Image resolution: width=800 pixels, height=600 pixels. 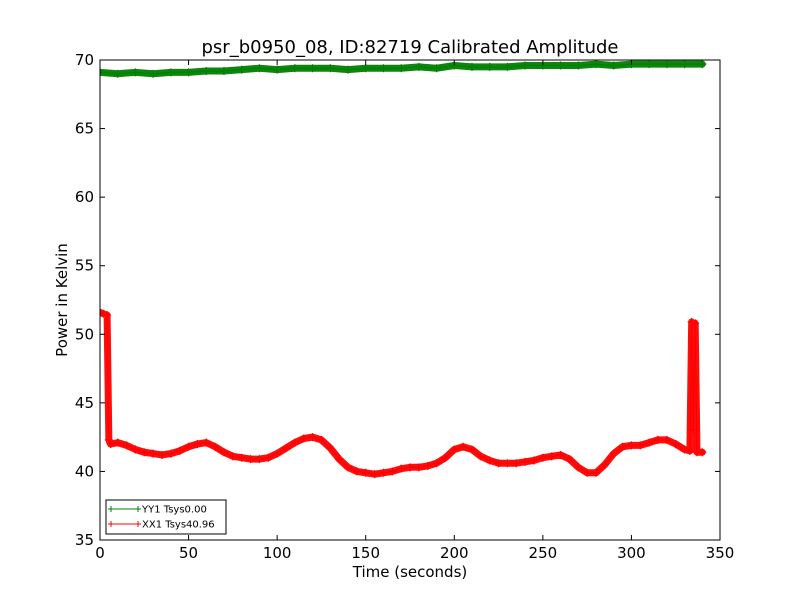 I want to click on y-tick-label-2: 45, so click(x=84, y=403).